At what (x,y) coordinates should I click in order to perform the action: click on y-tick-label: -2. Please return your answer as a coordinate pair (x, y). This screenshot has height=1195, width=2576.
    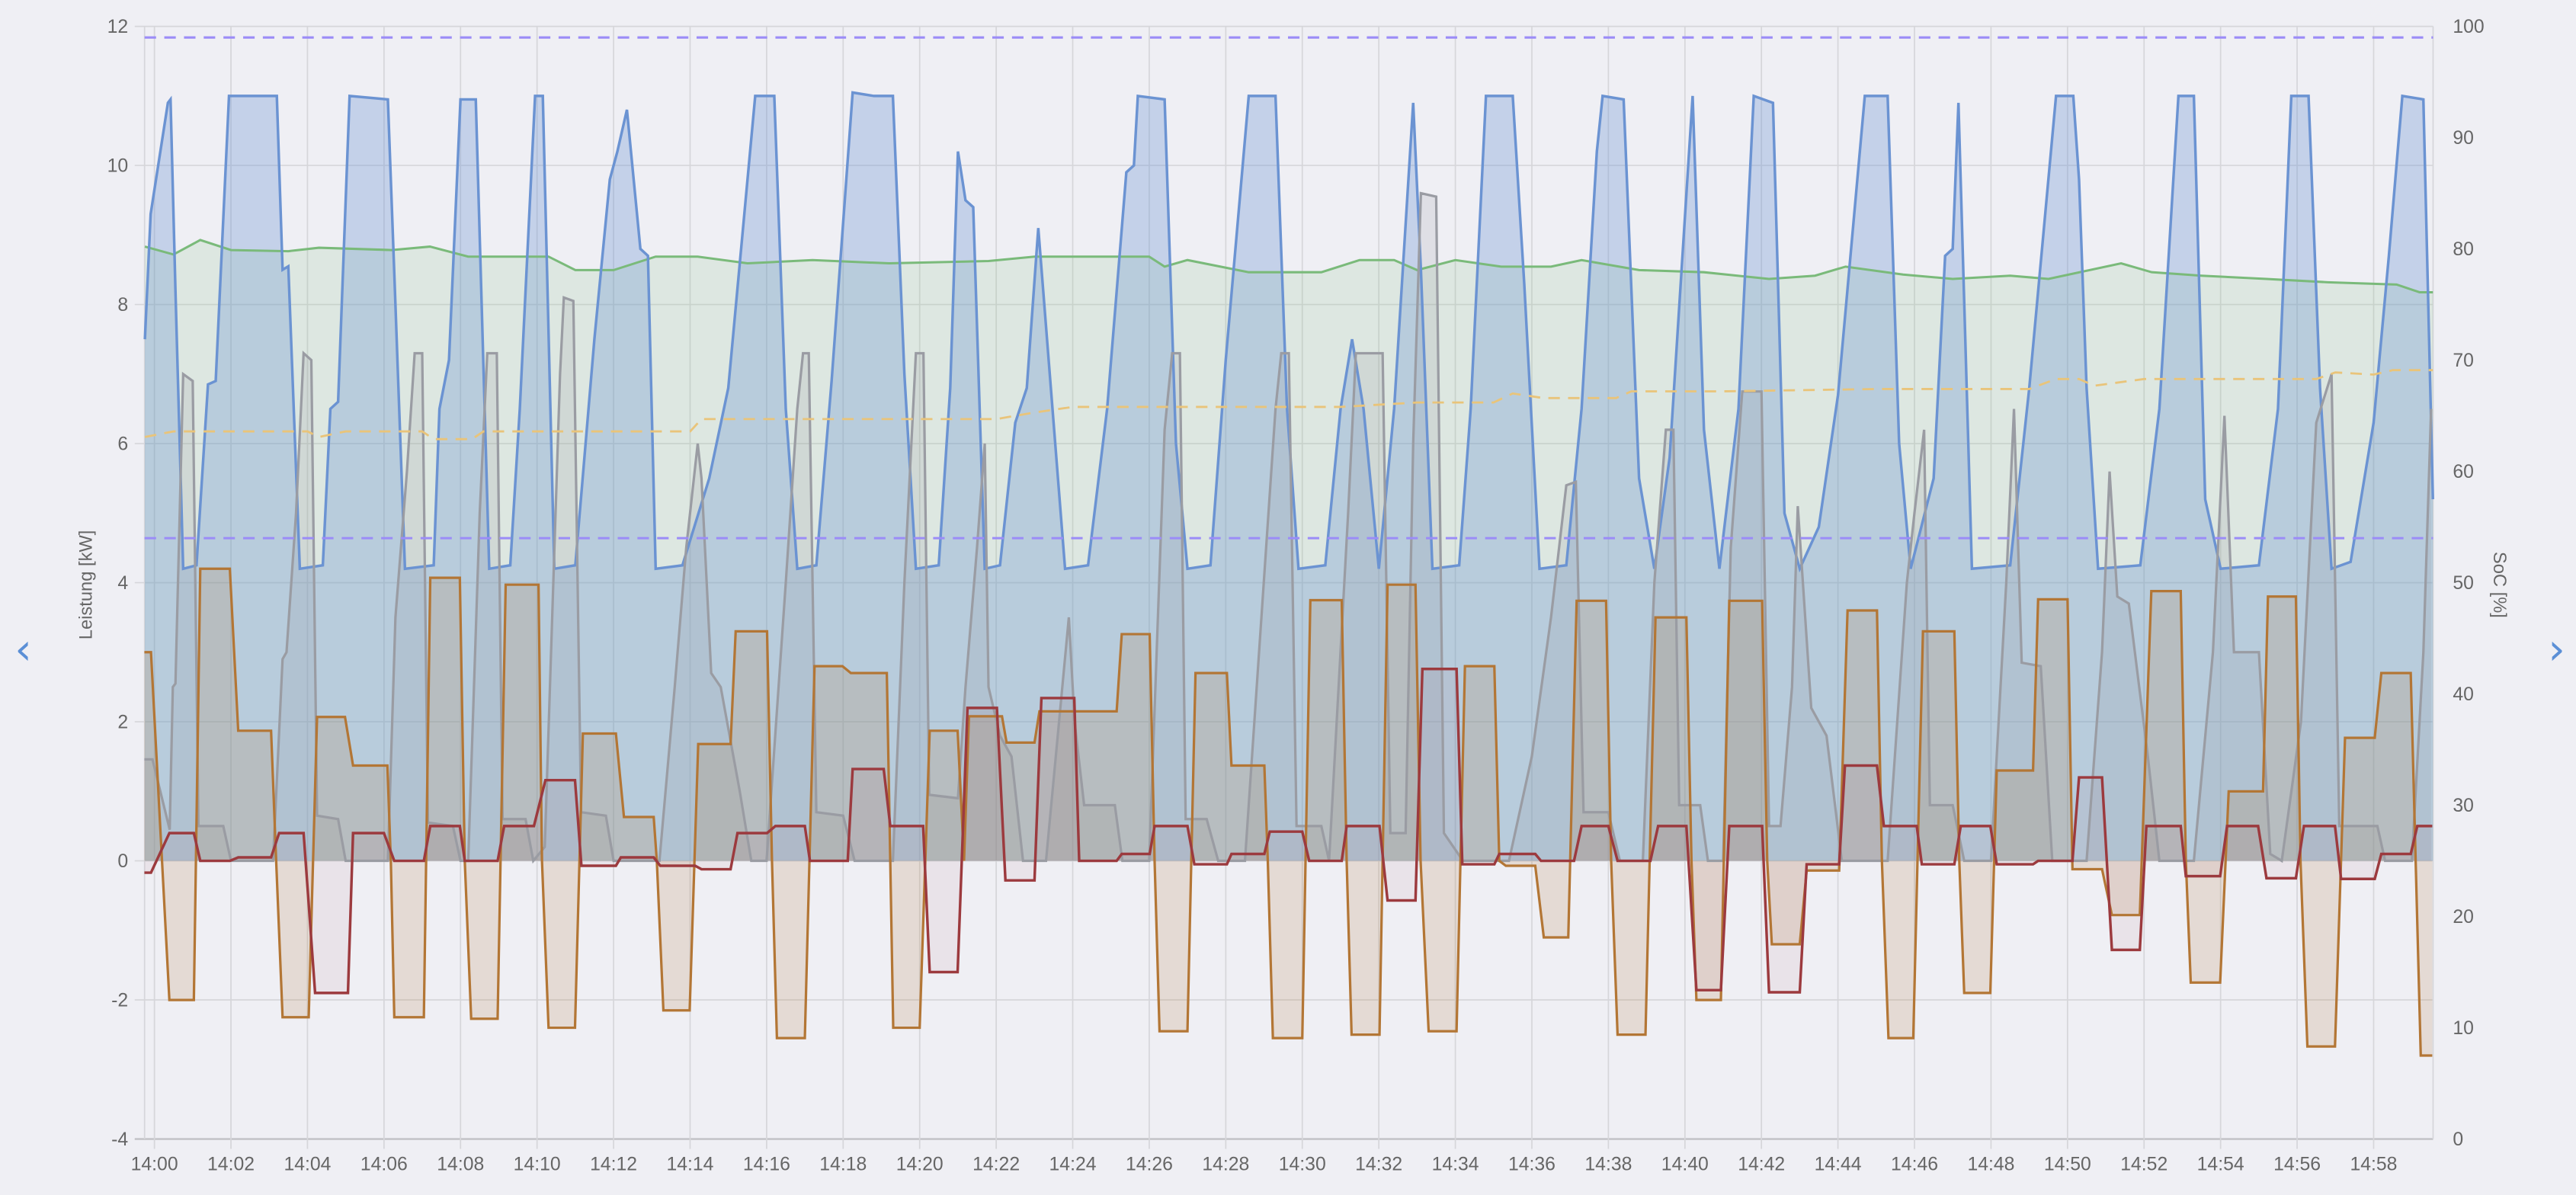
    Looking at the image, I should click on (120, 1001).